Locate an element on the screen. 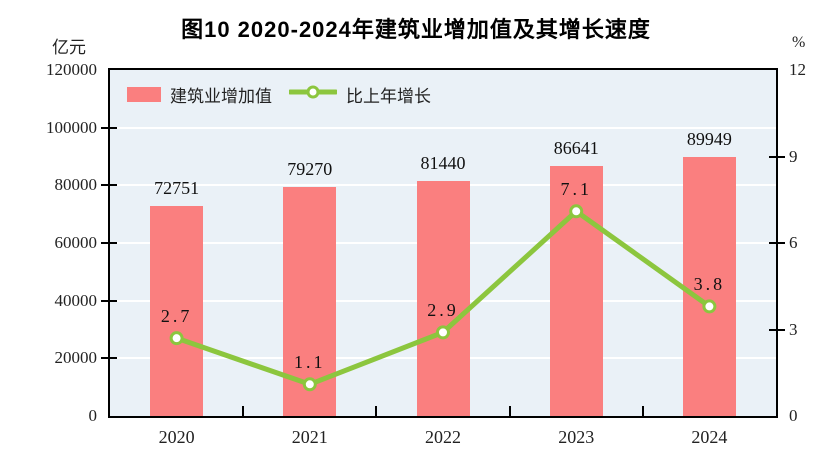 The width and height of the screenshot is (832, 461). left-axis-tick-label: 60000 is located at coordinates (76, 242).